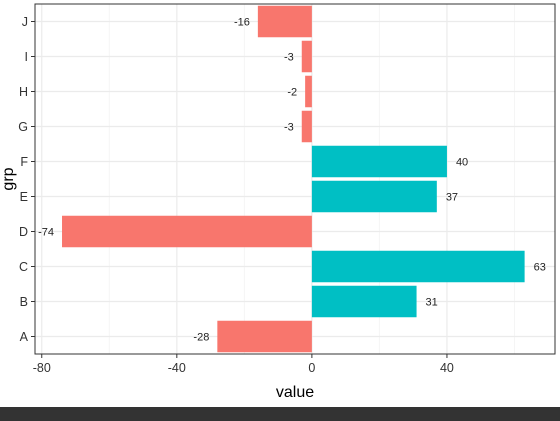 The height and width of the screenshot is (421, 560). Describe the element at coordinates (242, 23) in the screenshot. I see `bar-value-label: -16` at that location.